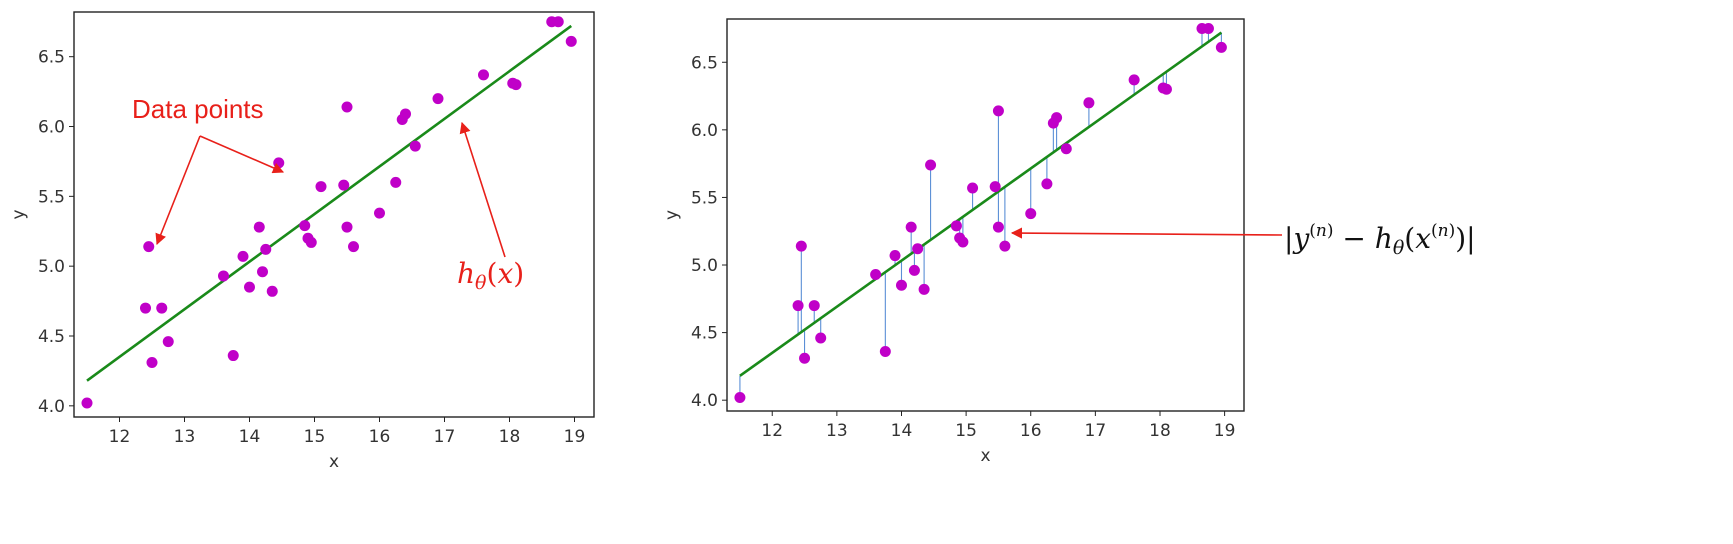 Image resolution: width=1733 pixels, height=544 pixels. What do you see at coordinates (120, 437) in the screenshot?
I see `x-tick-label: 12` at bounding box center [120, 437].